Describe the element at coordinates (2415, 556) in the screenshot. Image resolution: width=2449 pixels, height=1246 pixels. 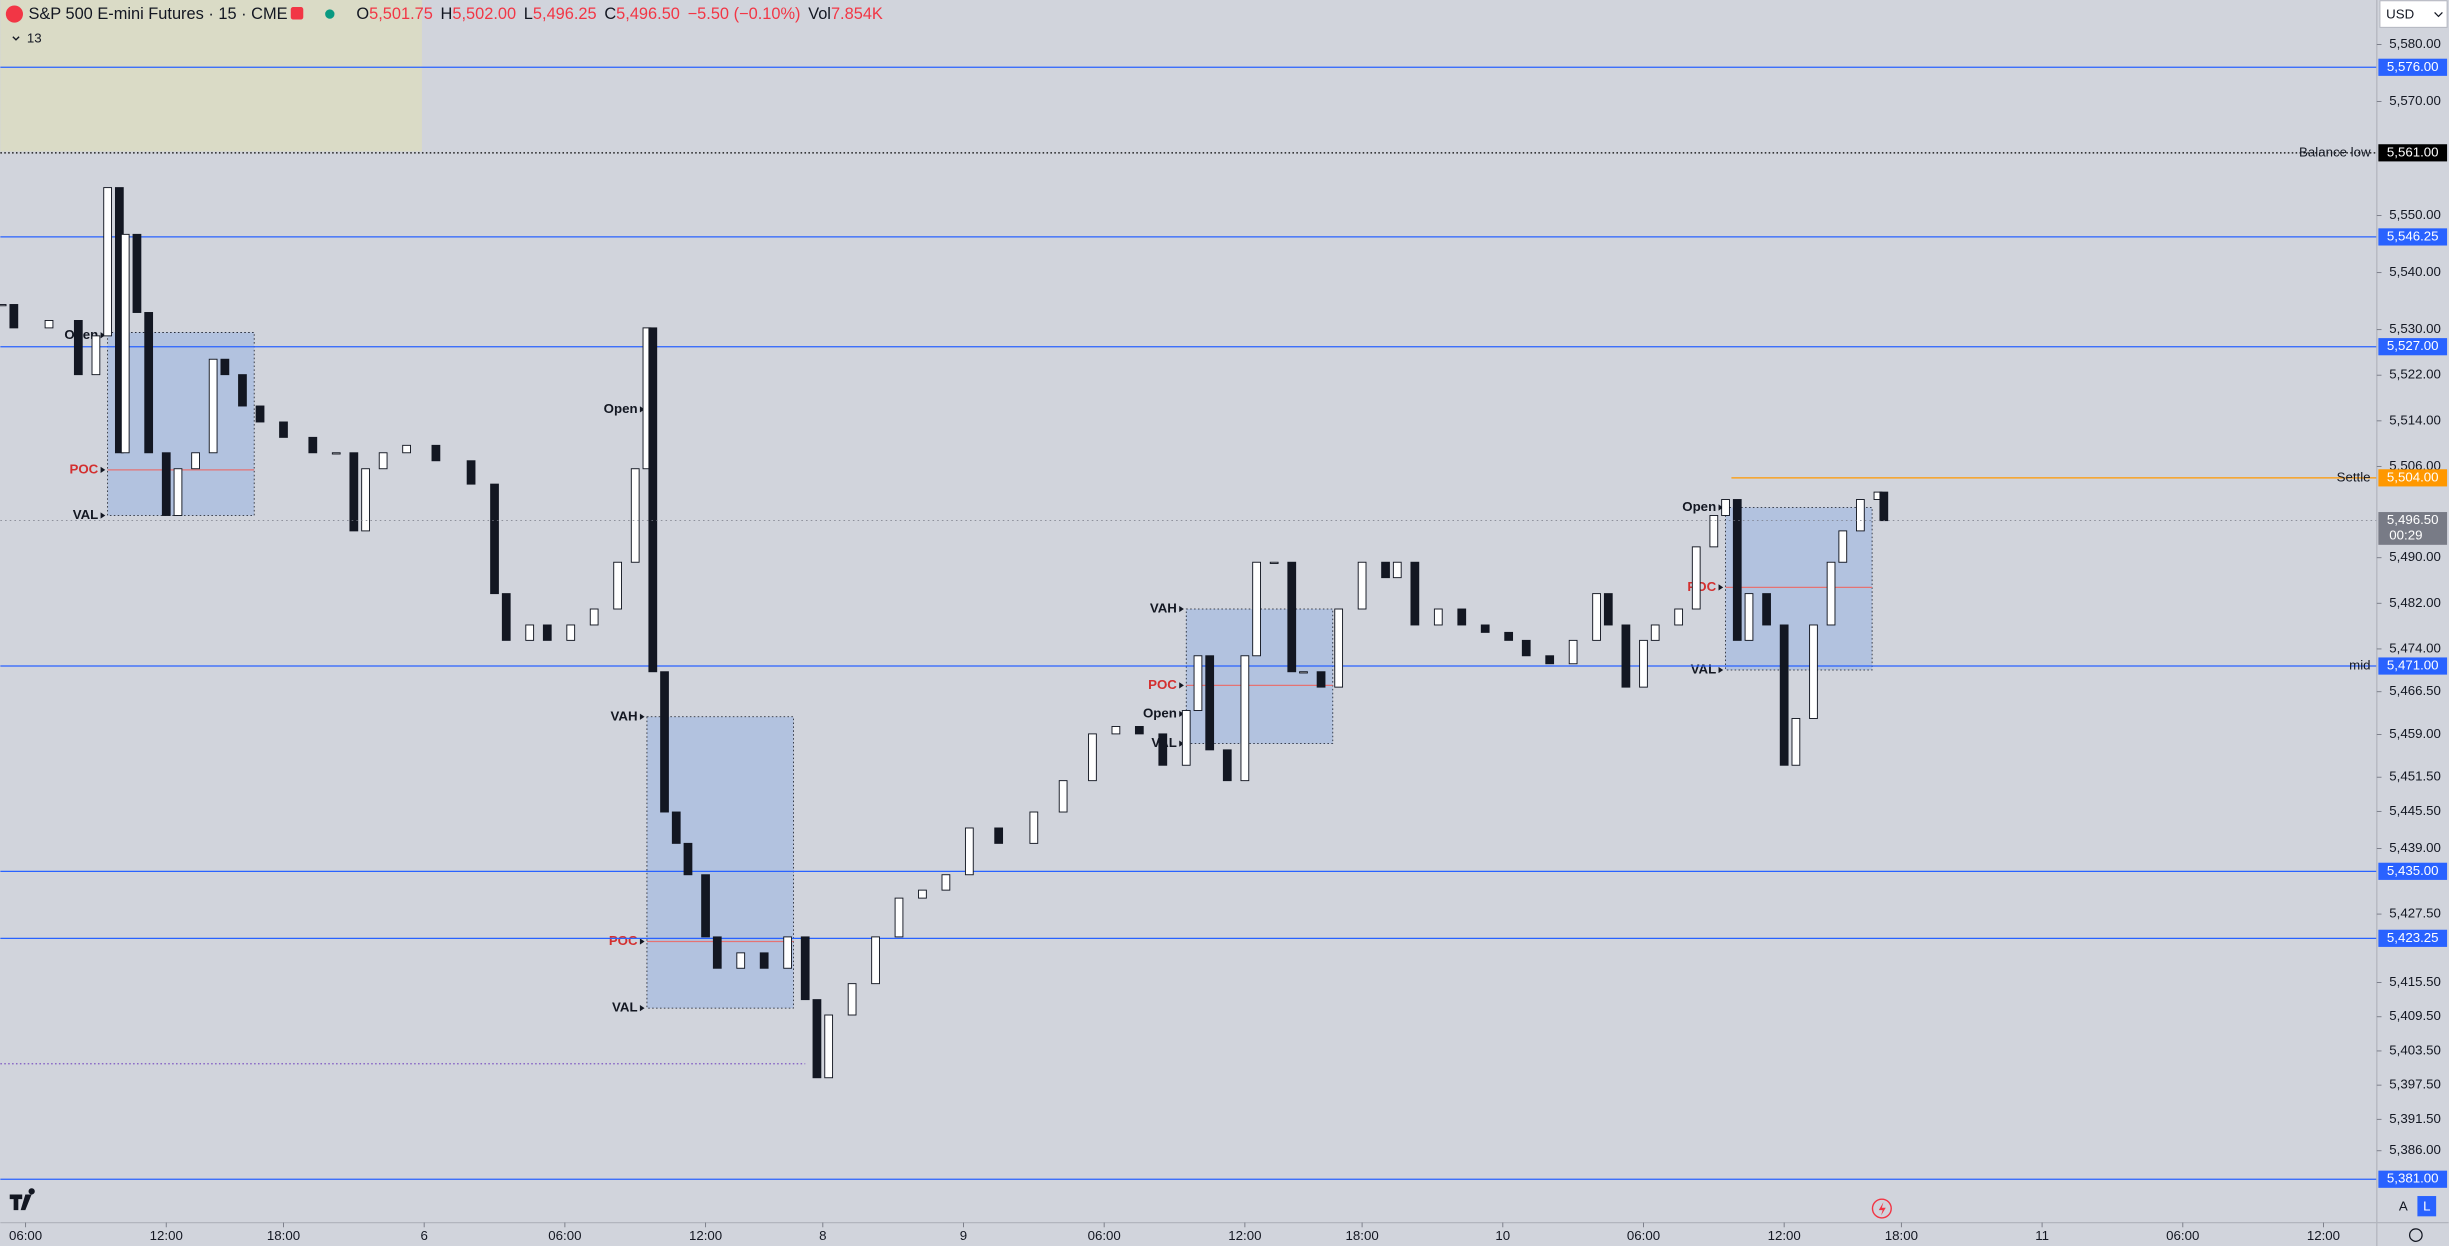
I see `y-tick-label: 5,490.00` at that location.